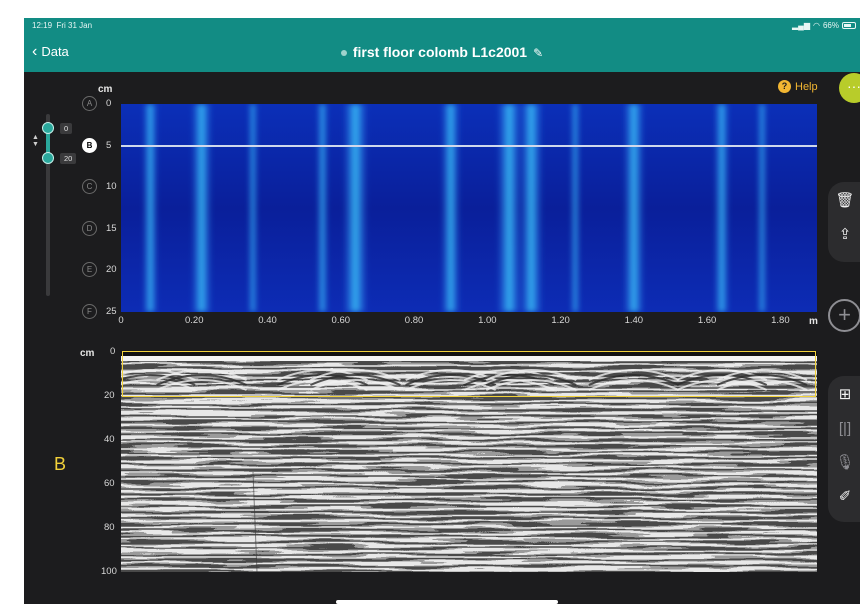  Describe the element at coordinates (816, 25) in the screenshot. I see `wifi-icon: ◠` at that location.